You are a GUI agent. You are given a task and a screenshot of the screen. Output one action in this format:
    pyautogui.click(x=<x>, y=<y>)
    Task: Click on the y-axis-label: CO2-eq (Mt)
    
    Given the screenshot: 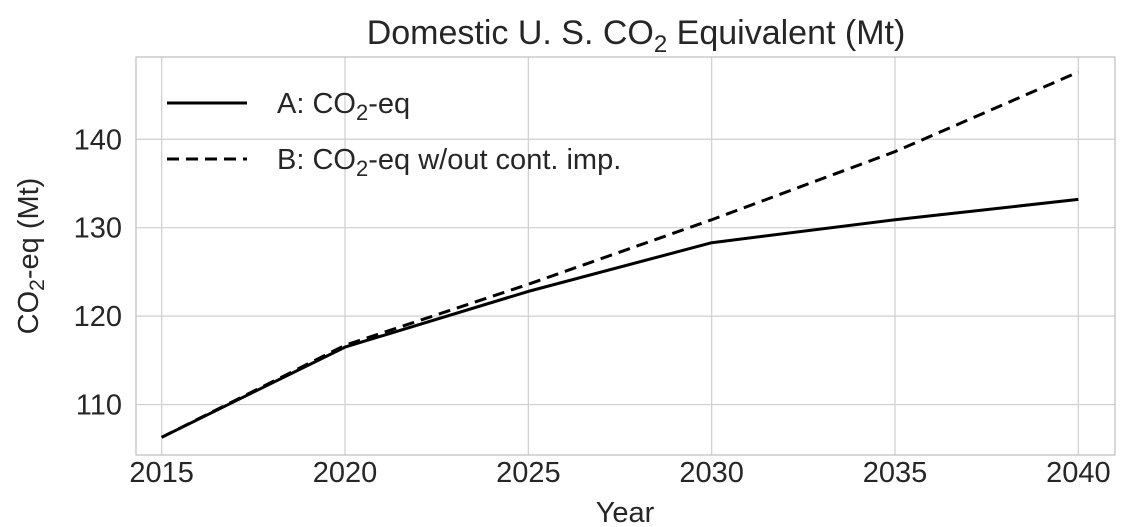 What is the action you would take?
    pyautogui.click(x=31, y=256)
    